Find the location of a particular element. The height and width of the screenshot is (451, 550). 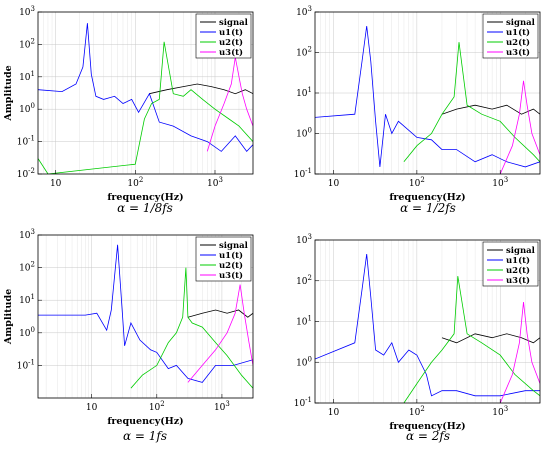

panel-caption: α = 1/2fs is located at coordinates (428, 208).